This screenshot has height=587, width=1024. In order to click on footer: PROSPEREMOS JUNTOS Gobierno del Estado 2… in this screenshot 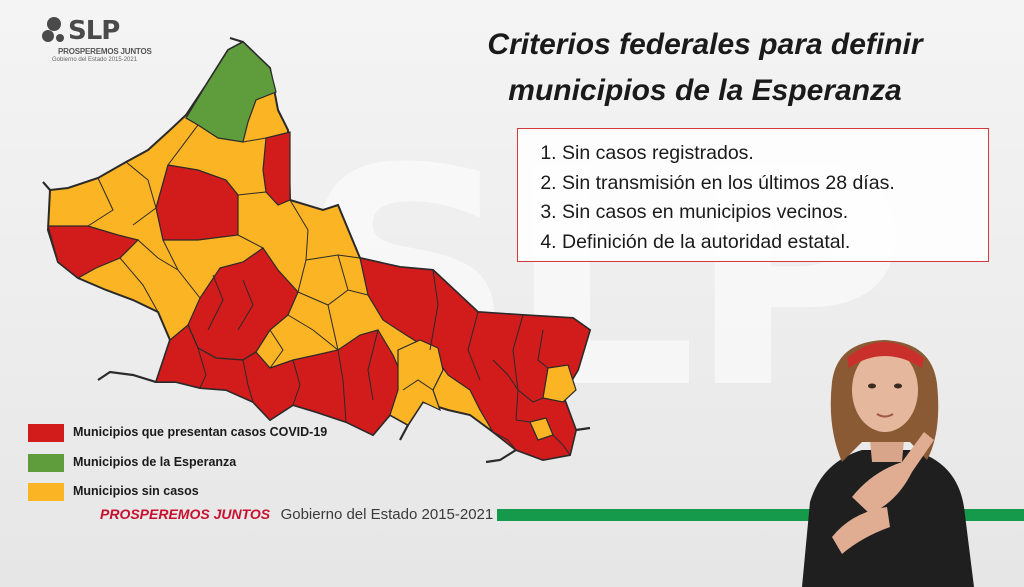, I will do `click(296, 518)`.